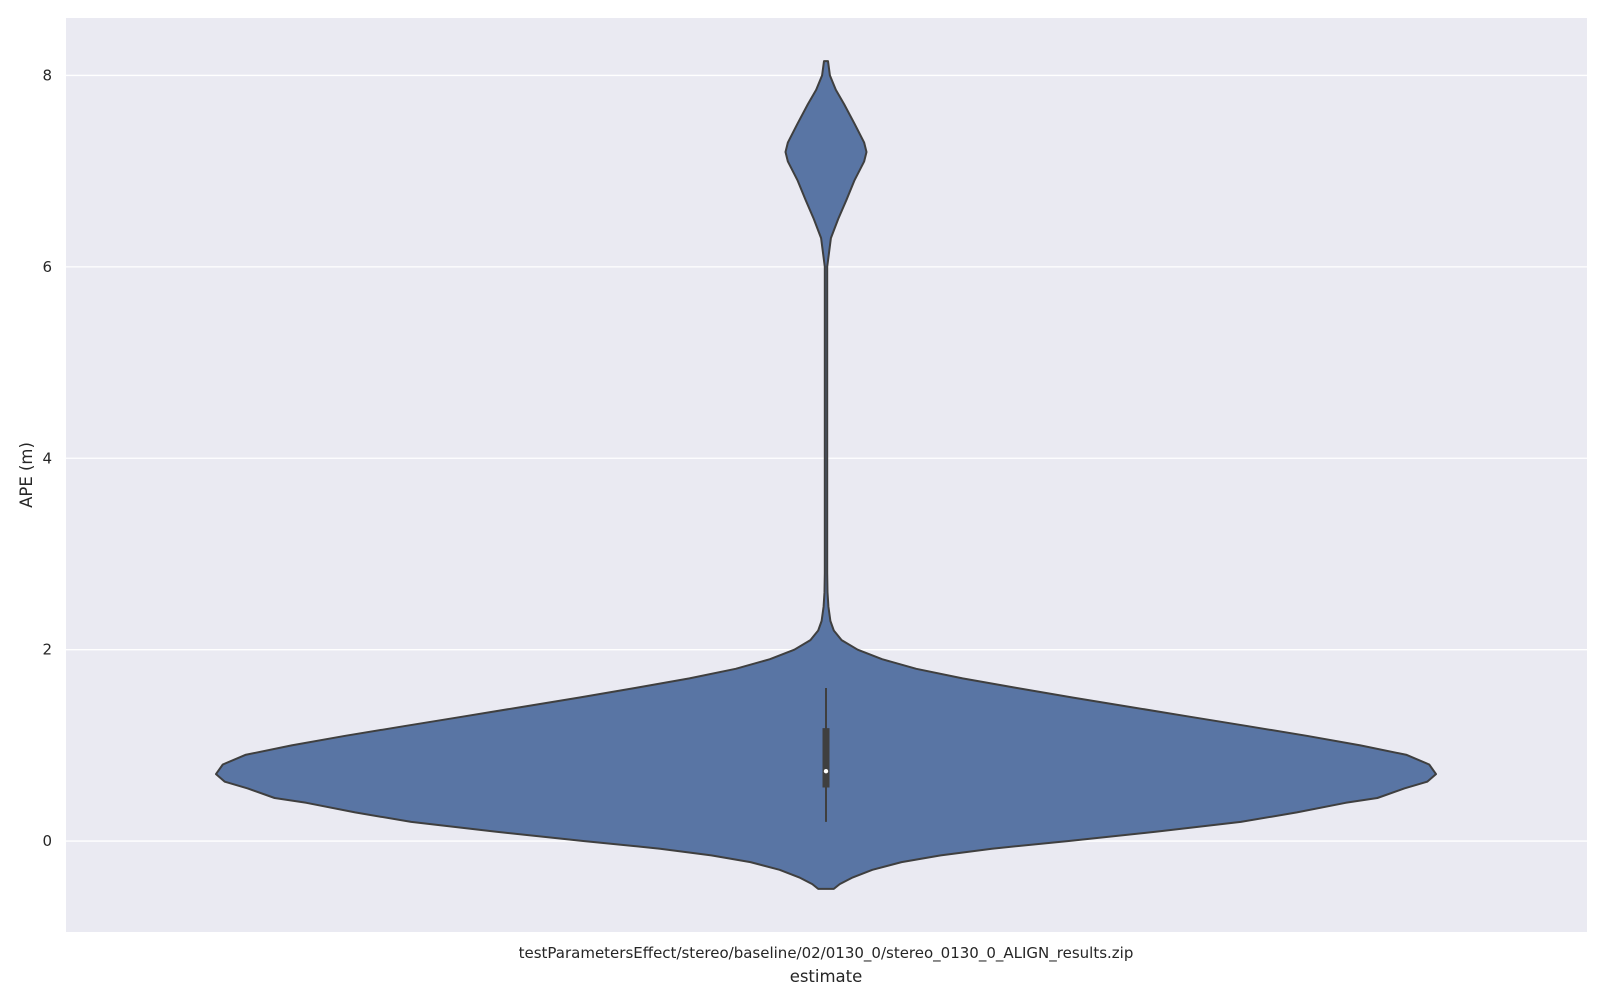 Image resolution: width=1600 pixels, height=1000 pixels. I want to click on y-tick-label-4: 4, so click(47, 458).